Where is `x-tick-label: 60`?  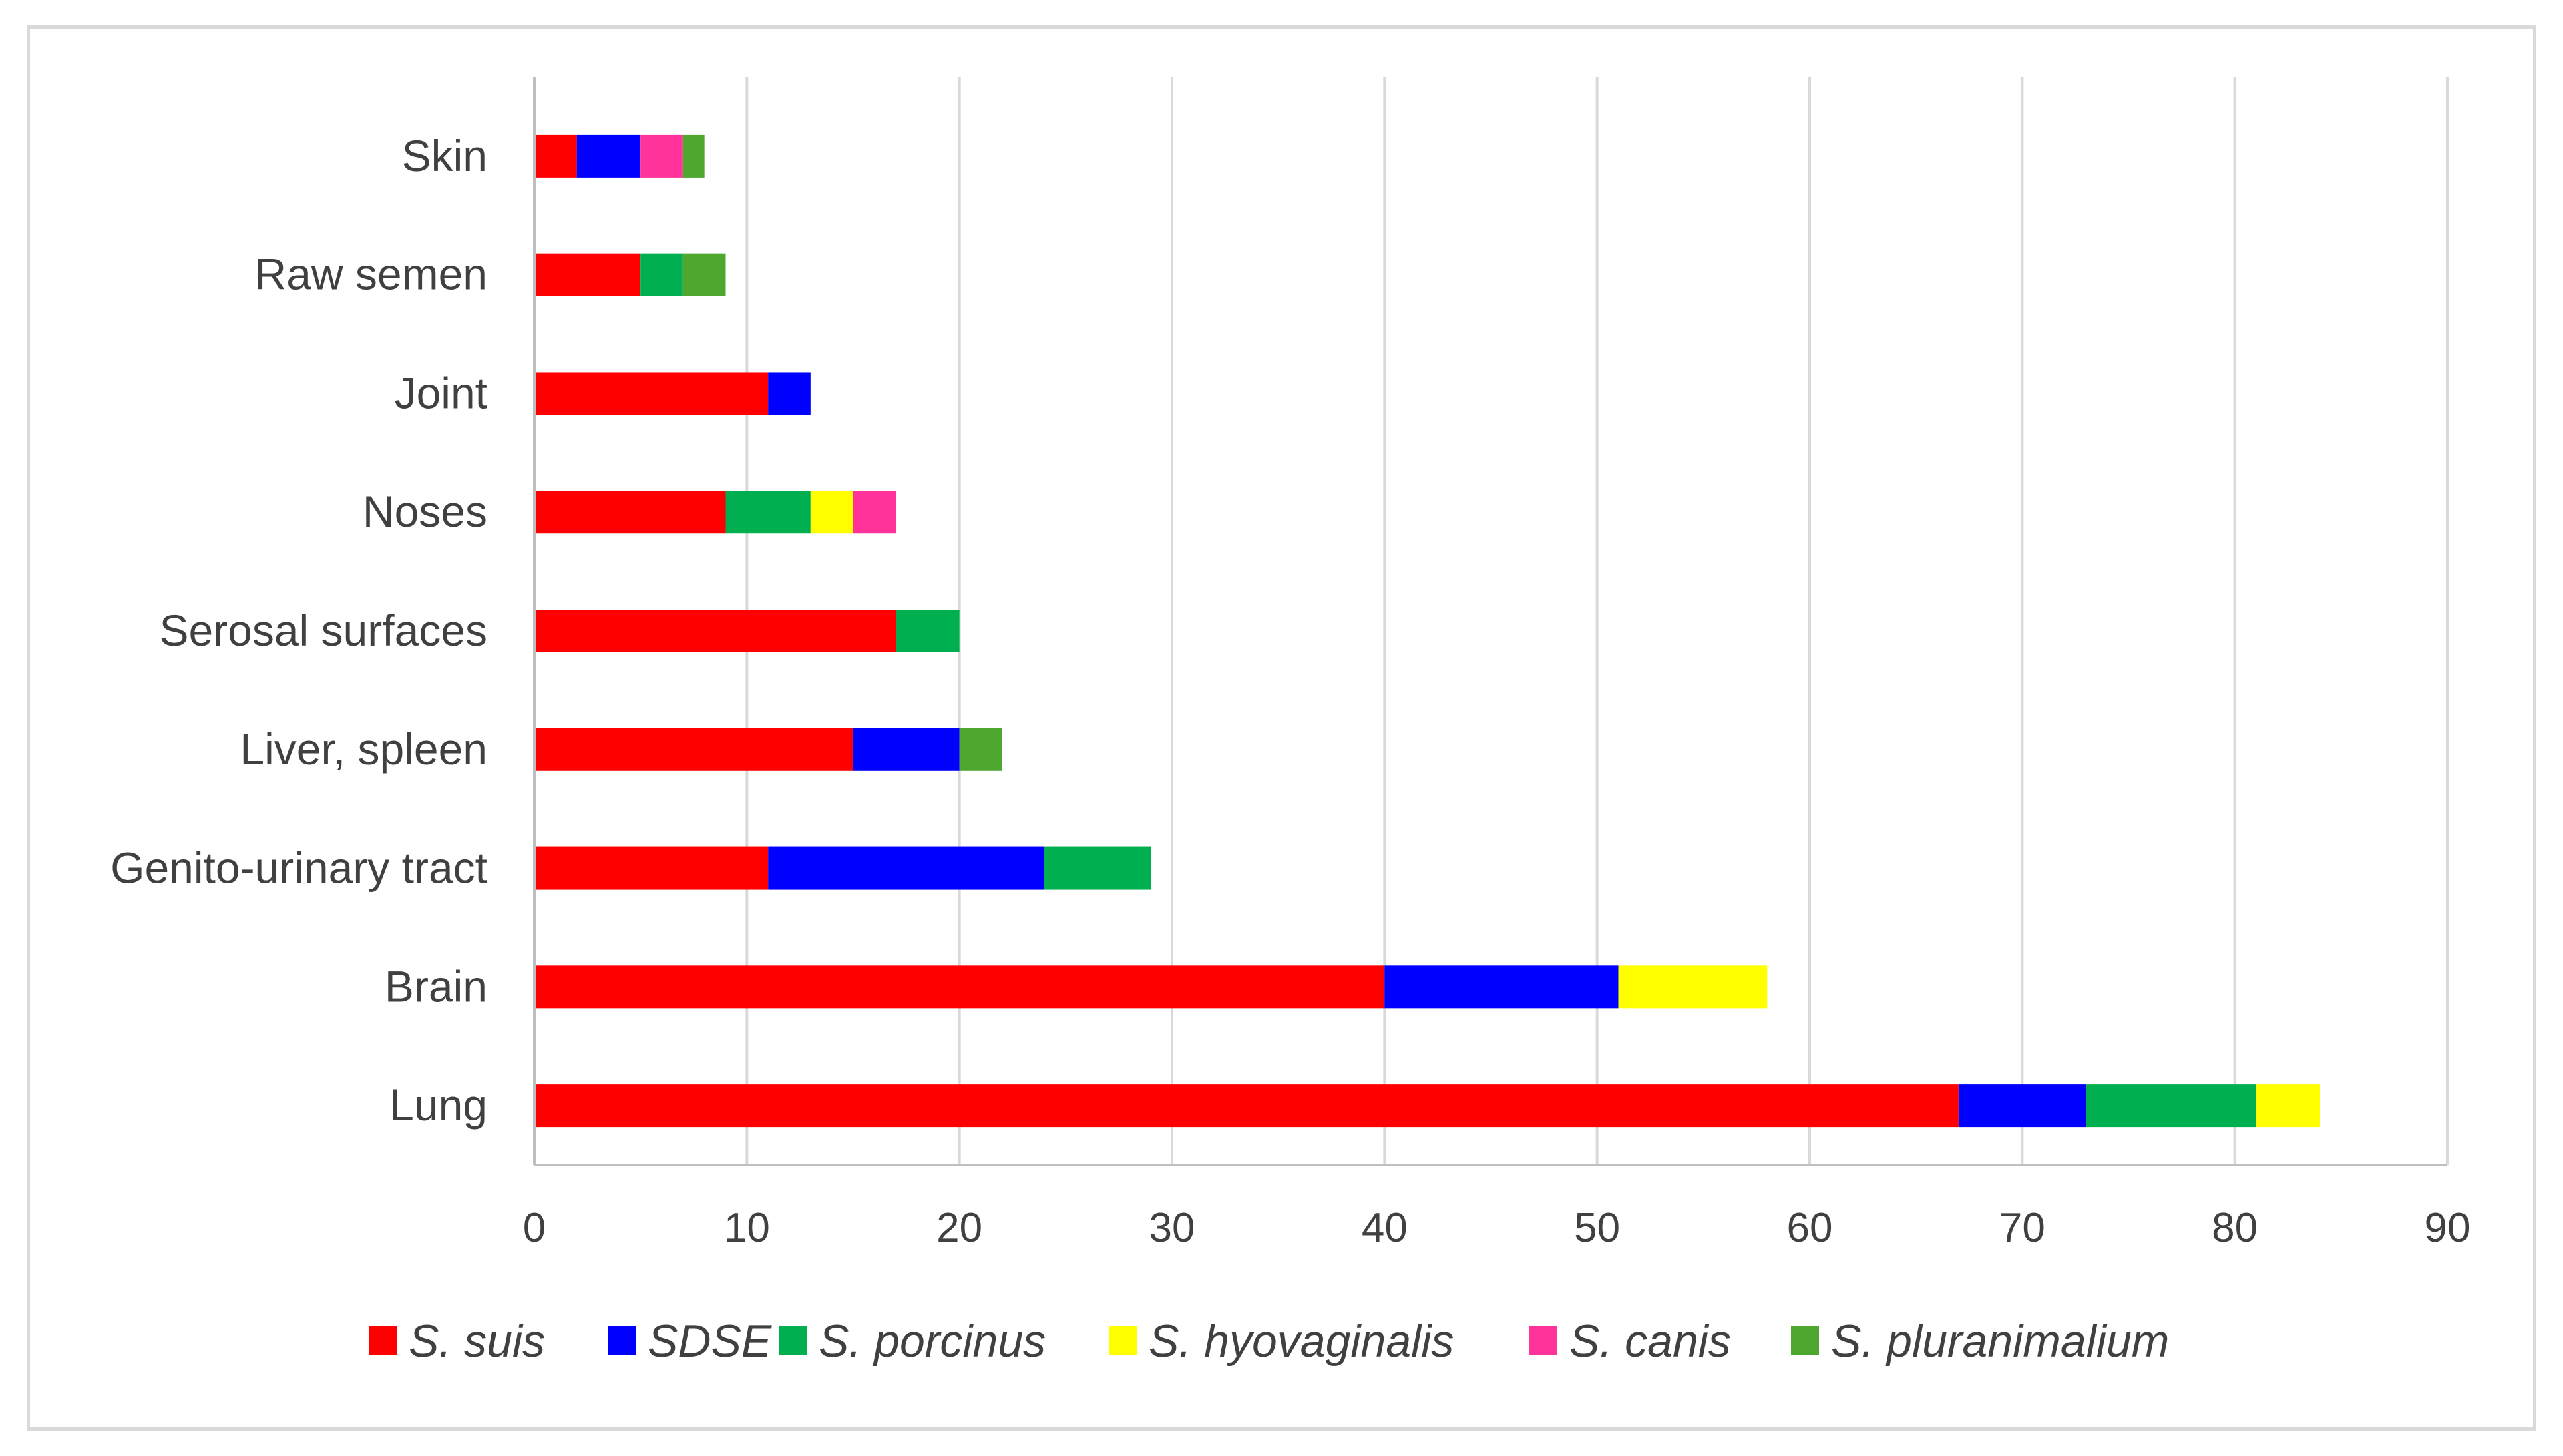 x-tick-label: 60 is located at coordinates (1810, 1228).